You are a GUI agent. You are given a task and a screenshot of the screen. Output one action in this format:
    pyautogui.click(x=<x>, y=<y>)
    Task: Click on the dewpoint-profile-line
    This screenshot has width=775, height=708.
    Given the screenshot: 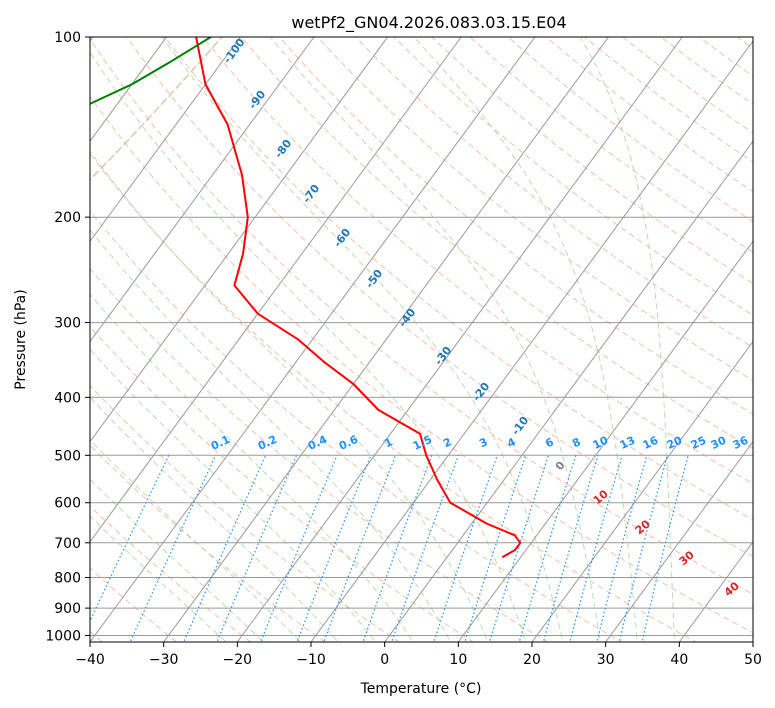 What is the action you would take?
    pyautogui.click(x=151, y=71)
    